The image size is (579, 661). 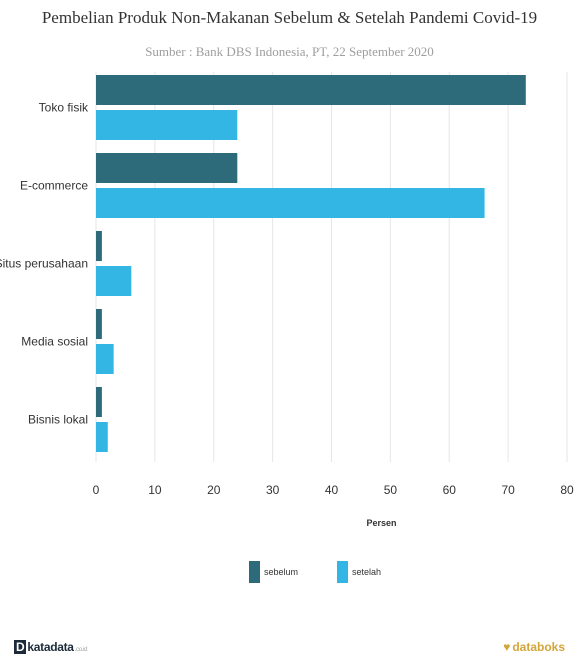 What do you see at coordinates (367, 572) in the screenshot?
I see `legend-label-setelah: setelah` at bounding box center [367, 572].